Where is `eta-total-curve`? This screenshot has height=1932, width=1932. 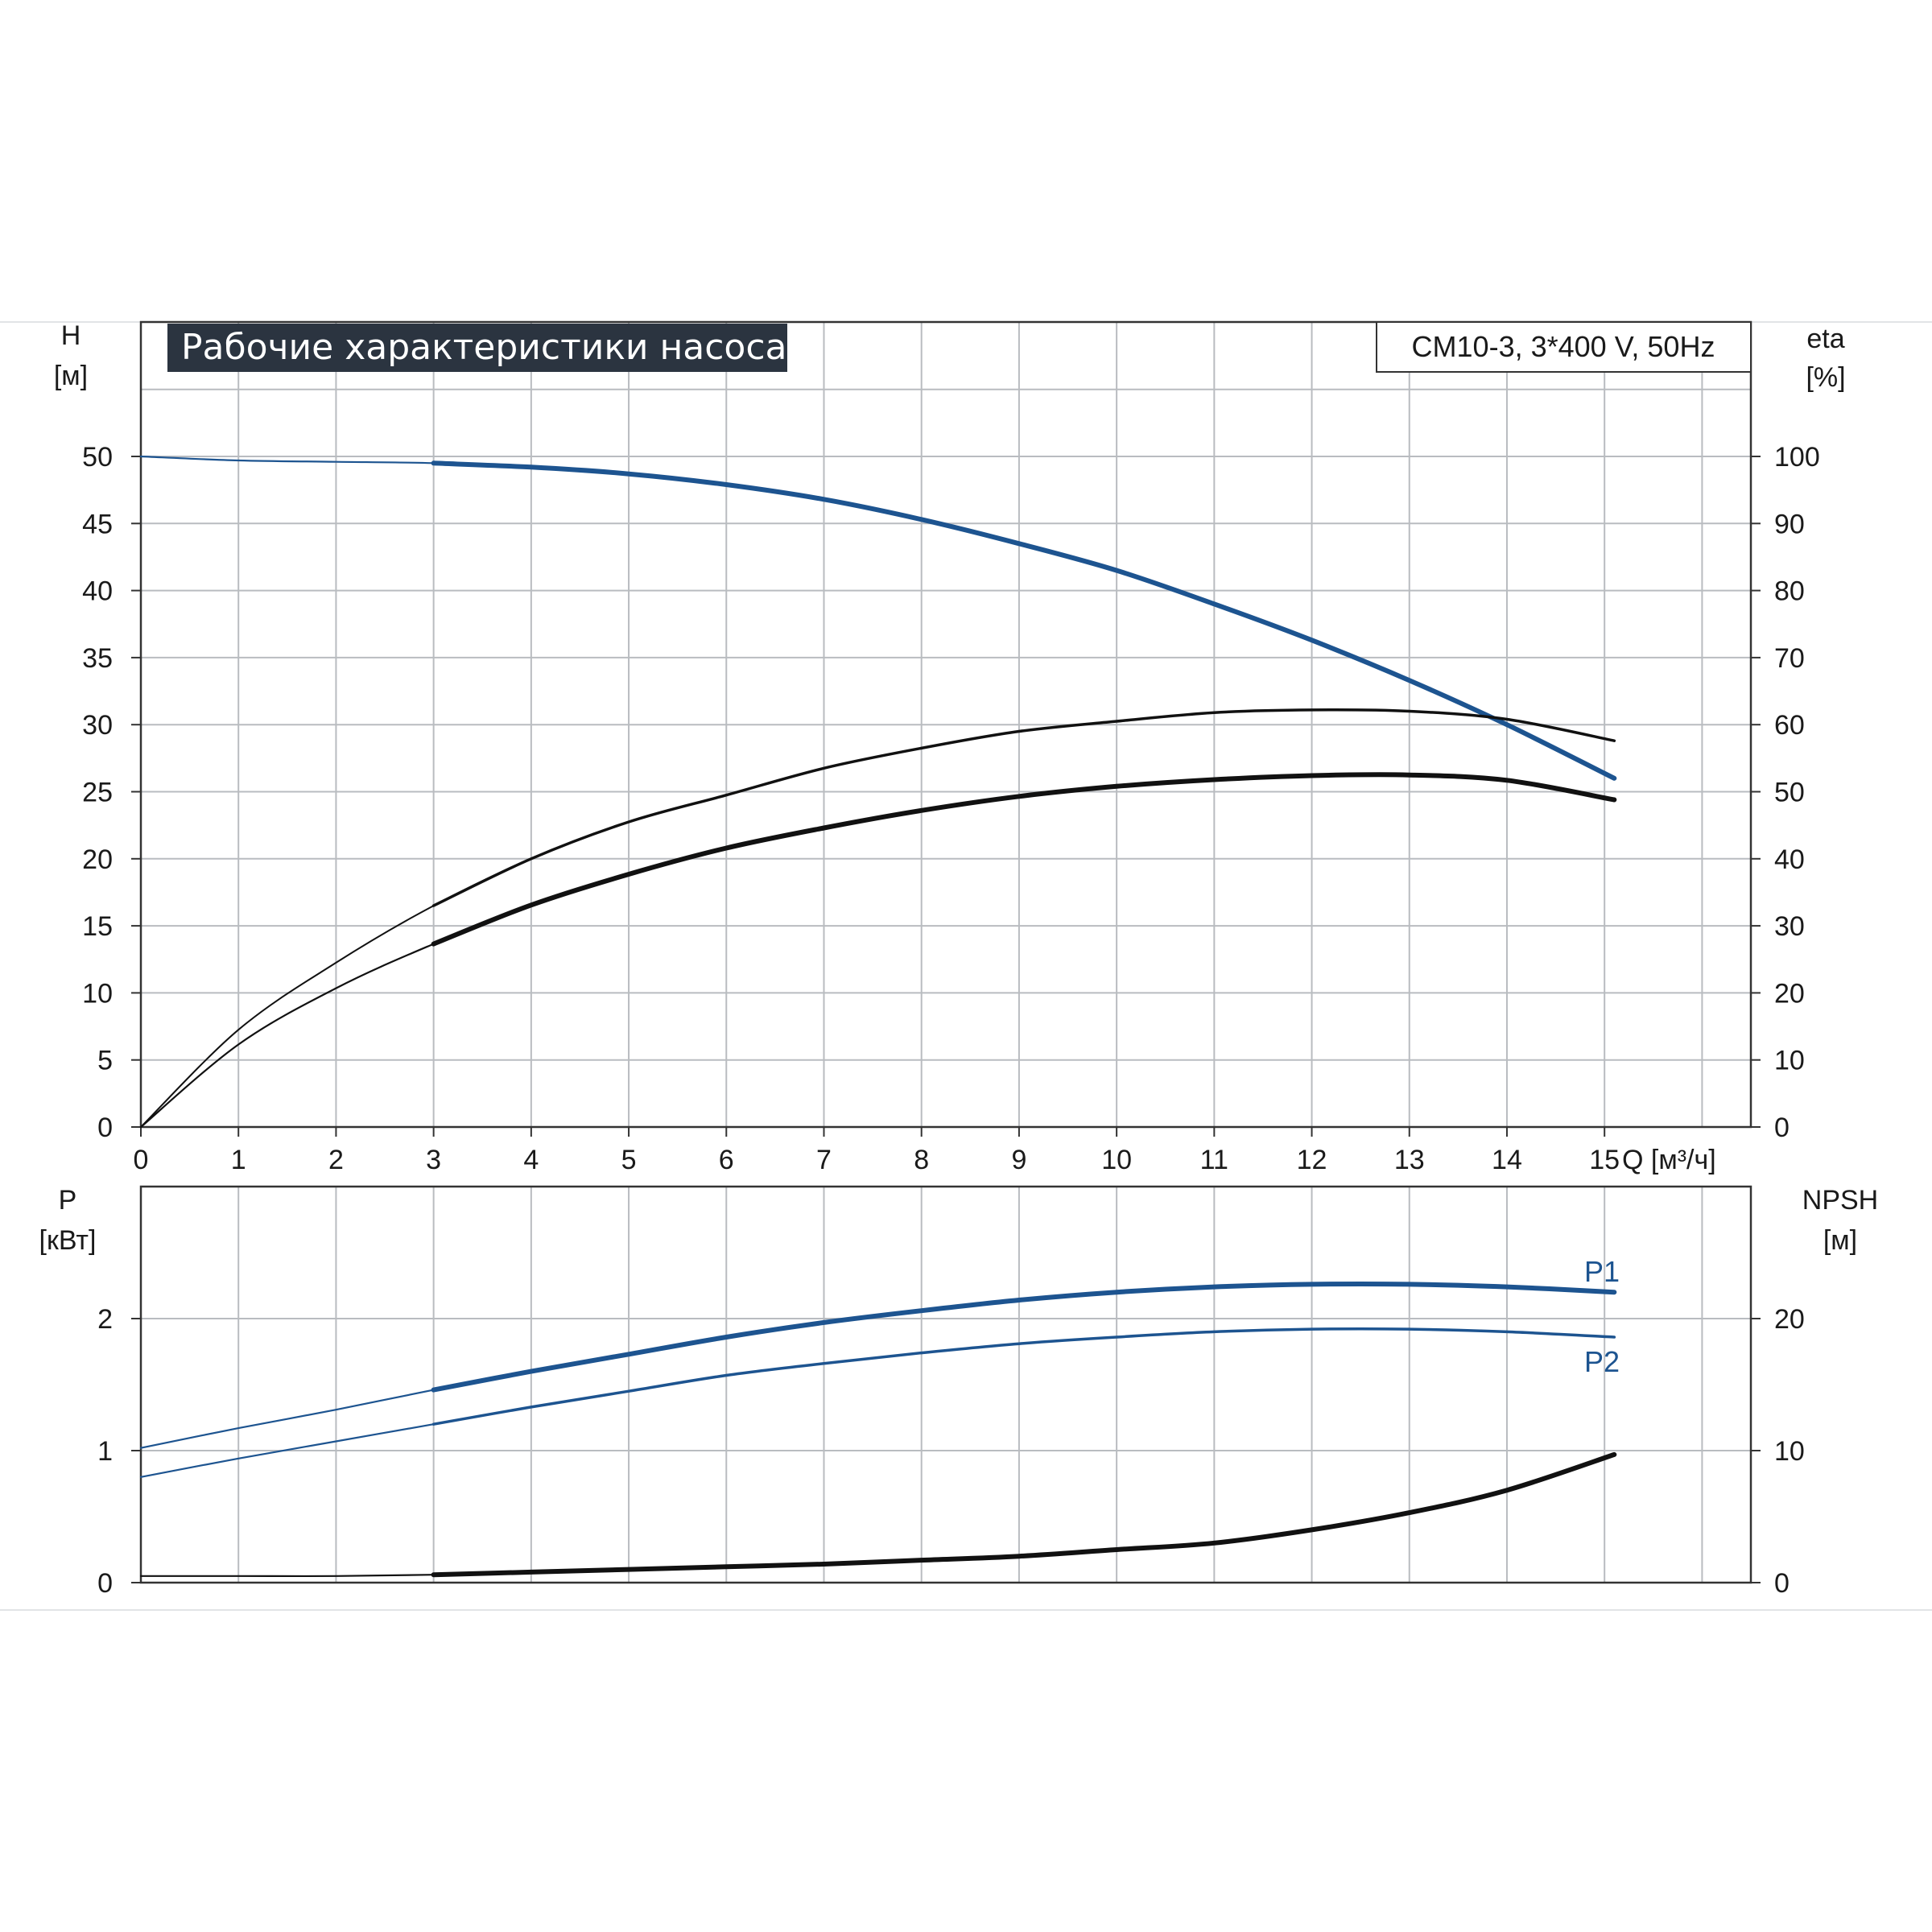
eta-total-curve is located at coordinates (1024, 859).